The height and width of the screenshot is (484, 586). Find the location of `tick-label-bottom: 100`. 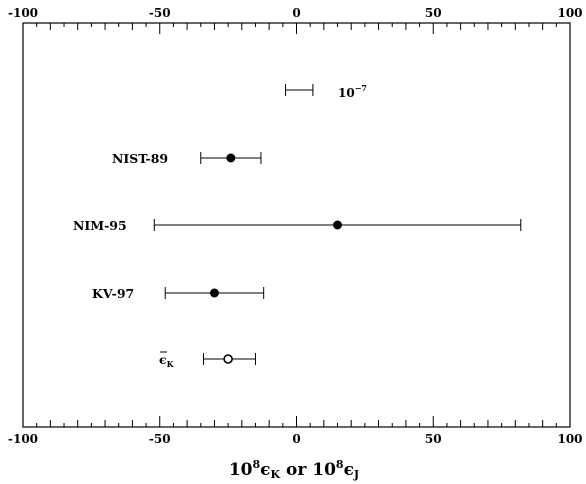

tick-label-bottom: 100 is located at coordinates (569, 439).